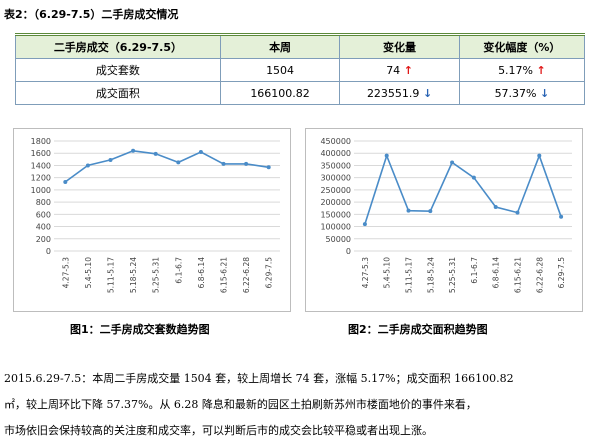  I want to click on current-value: 1504, so click(280, 70).